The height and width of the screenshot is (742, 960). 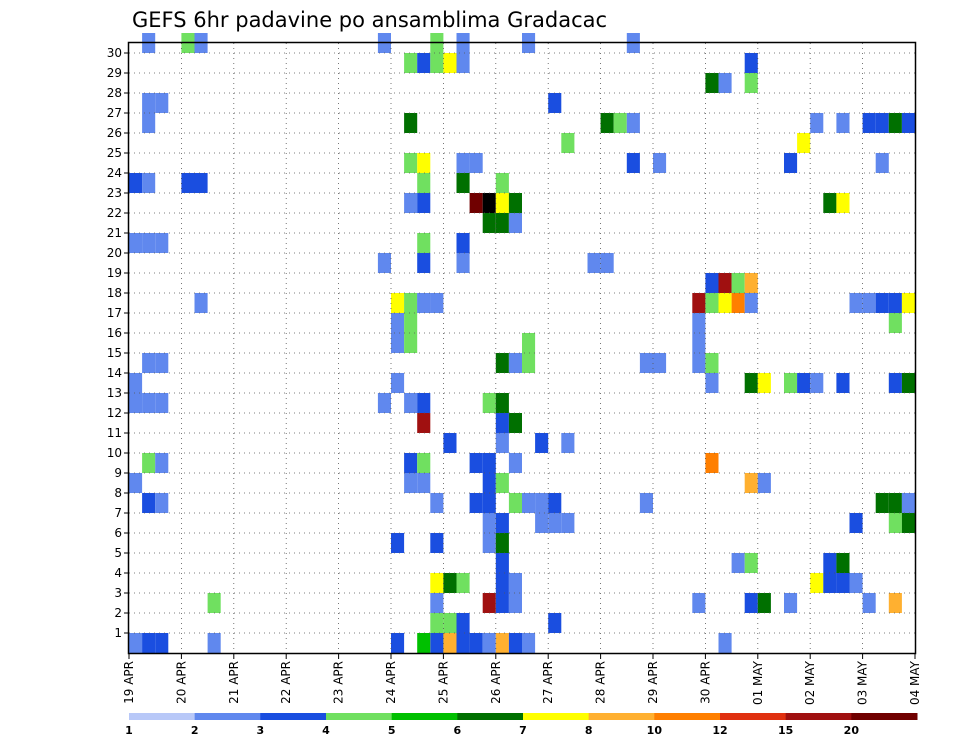 I want to click on y-tick-label: 7, so click(x=118, y=513).